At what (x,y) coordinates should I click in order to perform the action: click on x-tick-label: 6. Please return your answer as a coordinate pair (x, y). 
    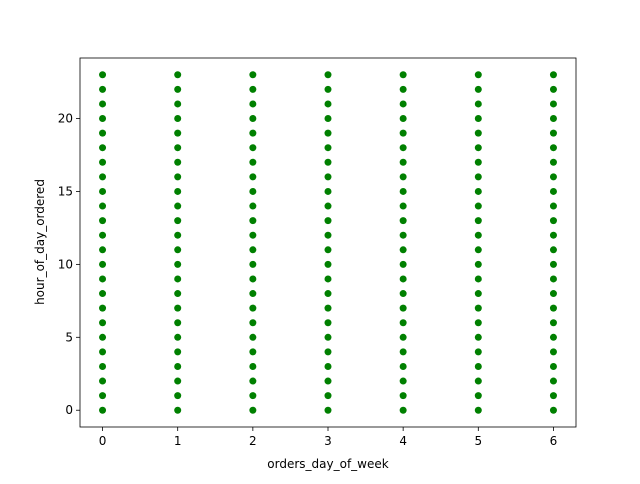
    Looking at the image, I should click on (554, 441).